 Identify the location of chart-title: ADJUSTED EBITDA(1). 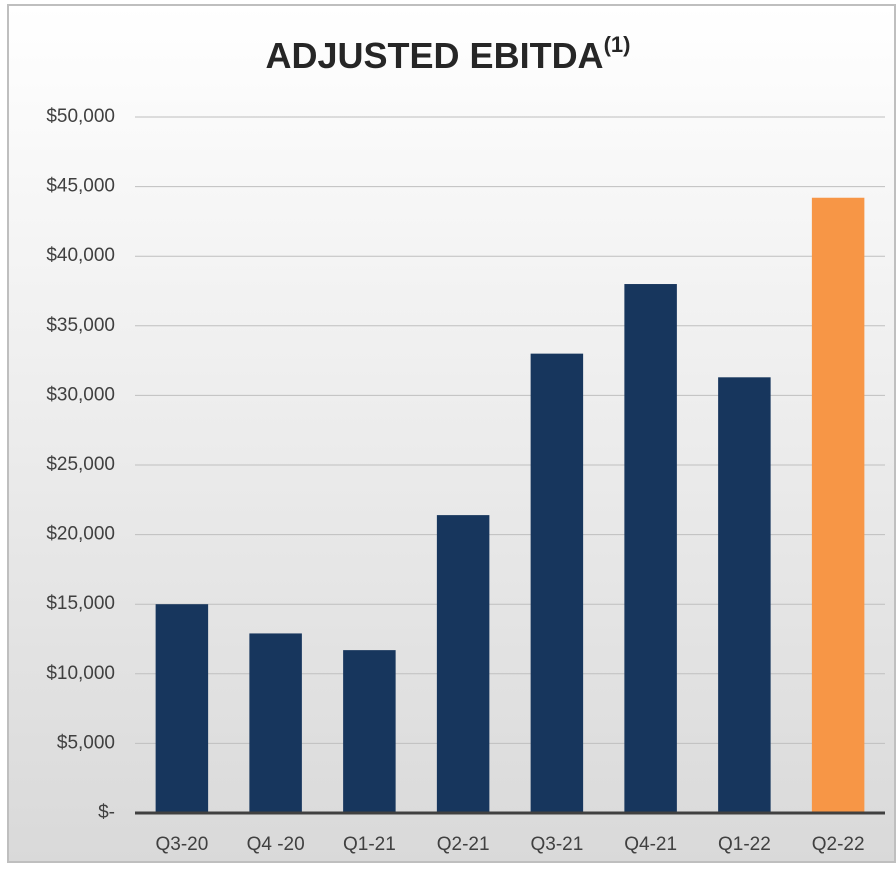
(448, 54).